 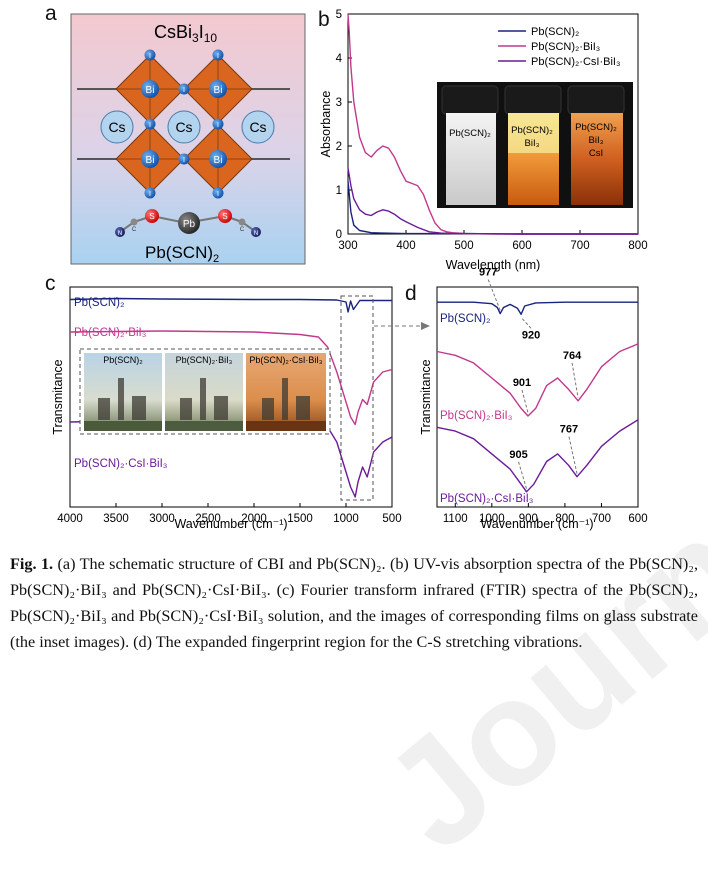 I want to click on annotation-label: 901, so click(x=522, y=383).